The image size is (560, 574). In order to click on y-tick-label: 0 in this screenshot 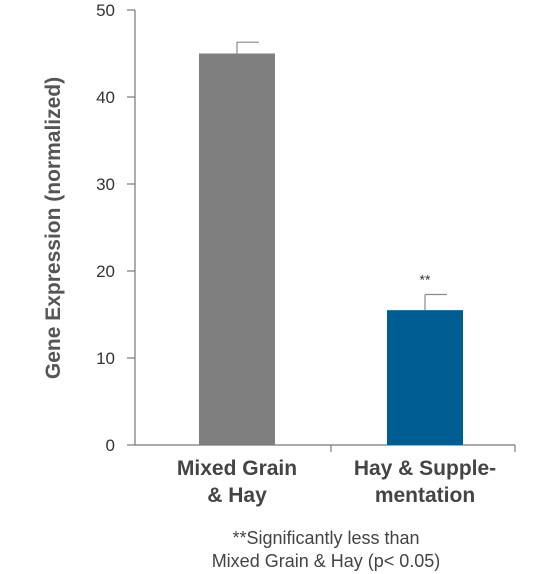, I will do `click(110, 445)`.